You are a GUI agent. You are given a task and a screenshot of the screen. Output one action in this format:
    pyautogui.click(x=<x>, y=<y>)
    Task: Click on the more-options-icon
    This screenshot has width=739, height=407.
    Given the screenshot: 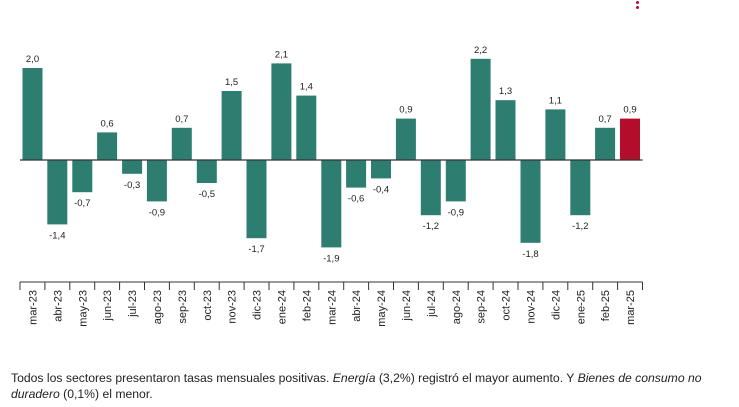 What is the action you would take?
    pyautogui.click(x=637, y=7)
    